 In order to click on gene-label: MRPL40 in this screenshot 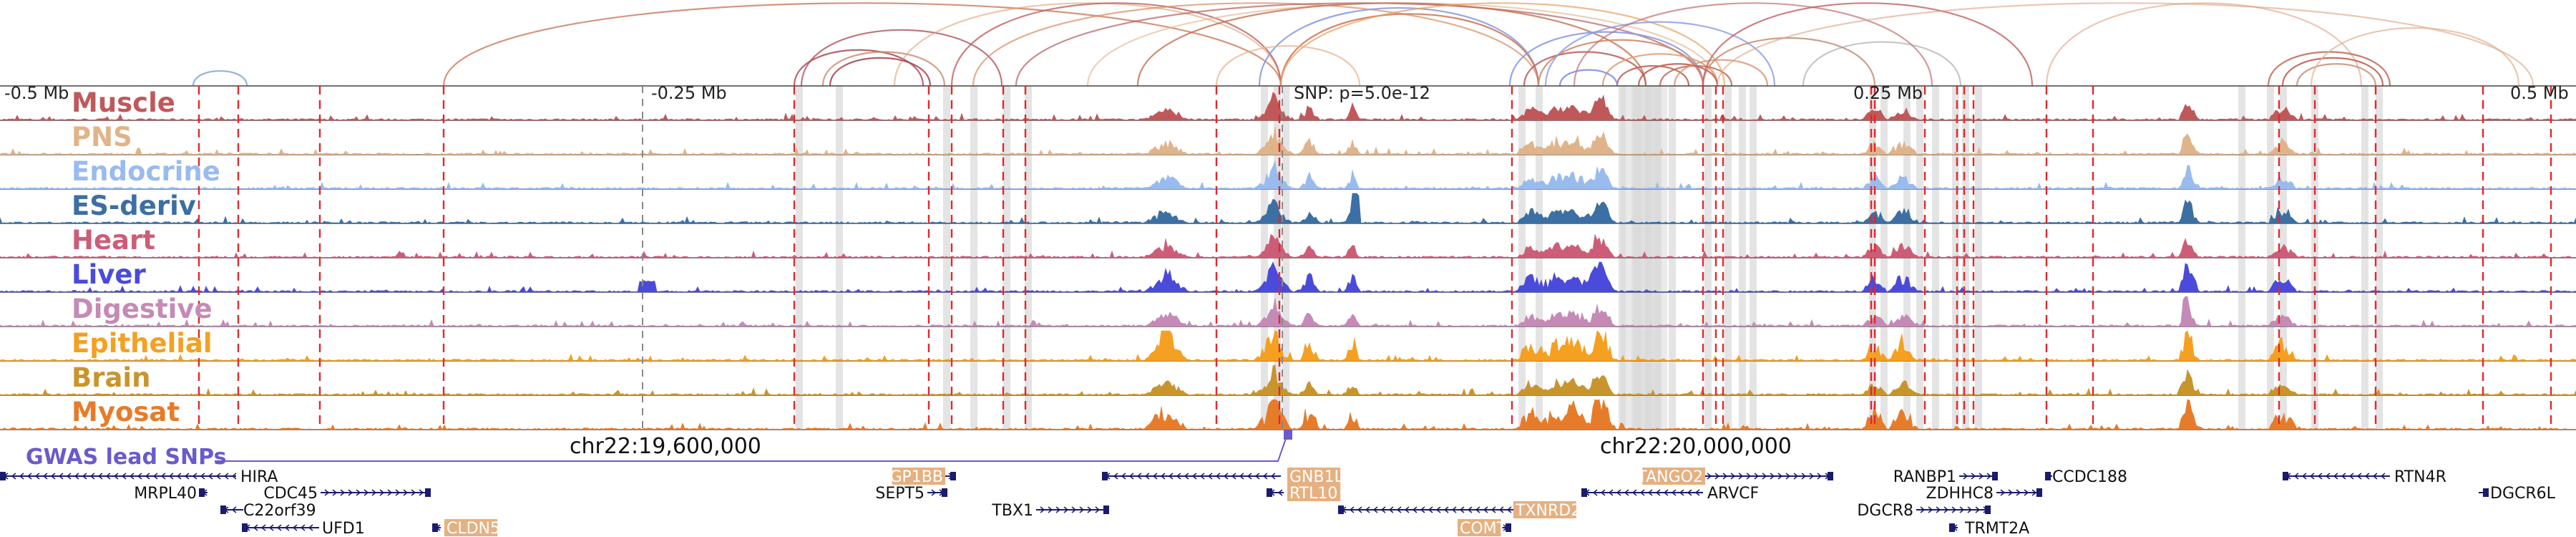, I will do `click(165, 494)`.